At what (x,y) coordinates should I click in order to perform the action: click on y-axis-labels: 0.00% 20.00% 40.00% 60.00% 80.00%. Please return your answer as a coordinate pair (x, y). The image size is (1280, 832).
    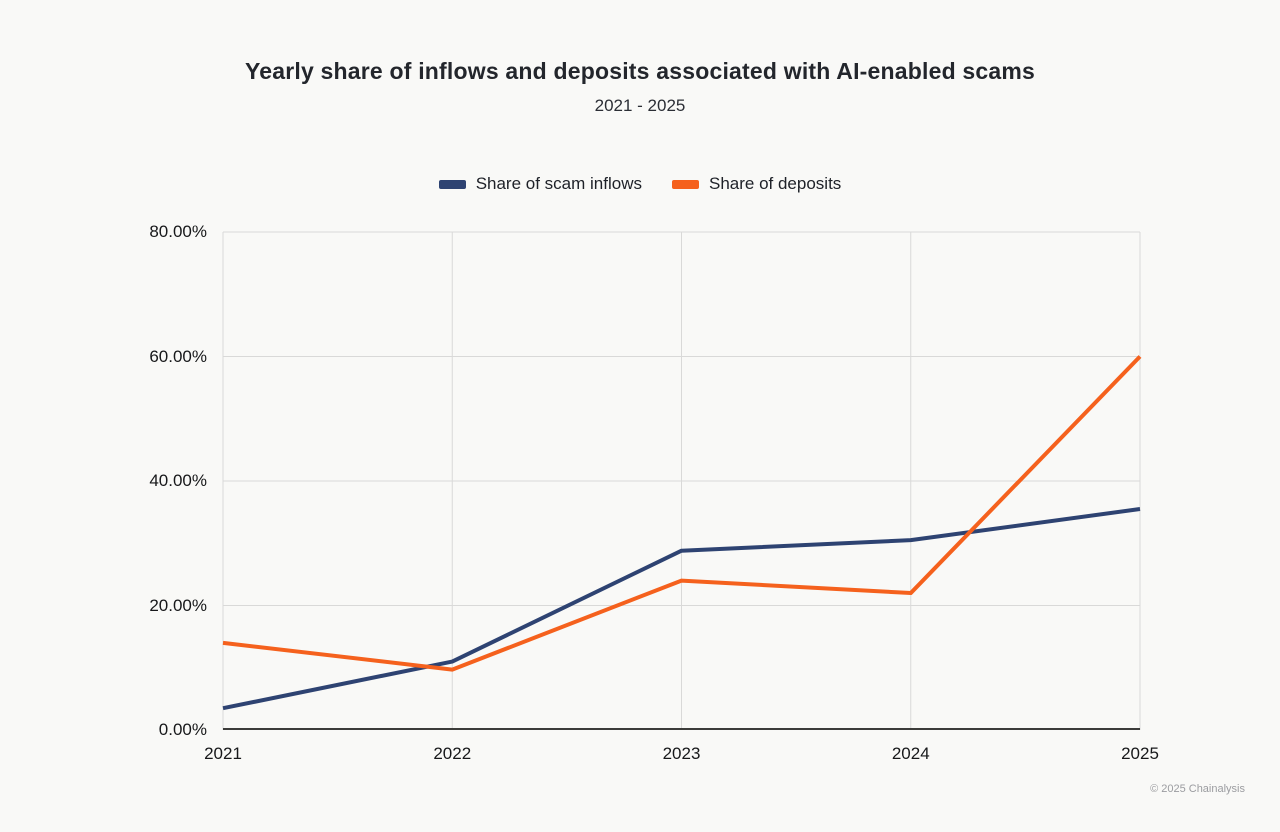
    Looking at the image, I should click on (107, 480).